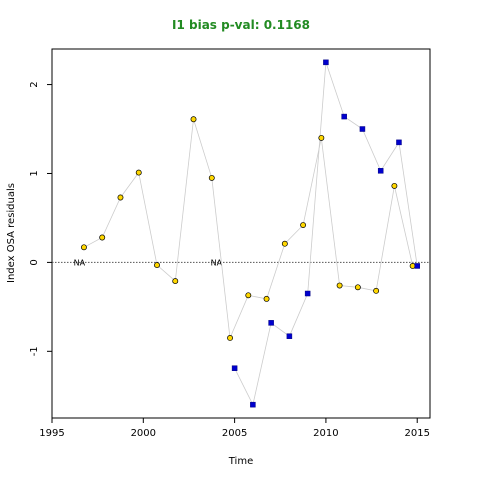 The width and height of the screenshot is (480, 480). What do you see at coordinates (34, 262) in the screenshot?
I see `y-tick-label: 0` at bounding box center [34, 262].